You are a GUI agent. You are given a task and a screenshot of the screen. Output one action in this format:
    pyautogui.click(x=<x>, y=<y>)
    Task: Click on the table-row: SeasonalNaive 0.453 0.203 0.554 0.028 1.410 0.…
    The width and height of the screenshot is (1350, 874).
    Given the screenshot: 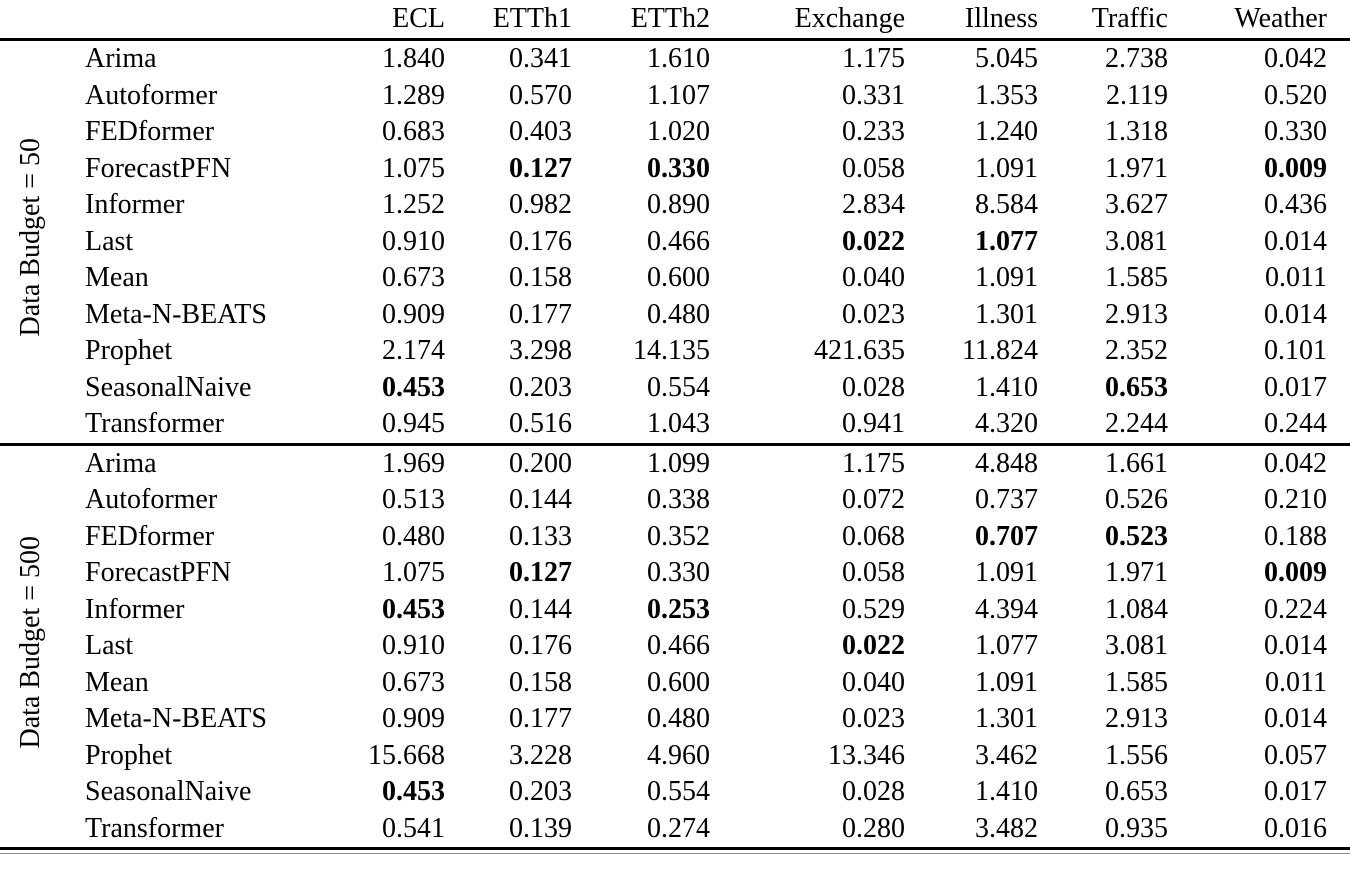 What is the action you would take?
    pyautogui.click(x=675, y=792)
    